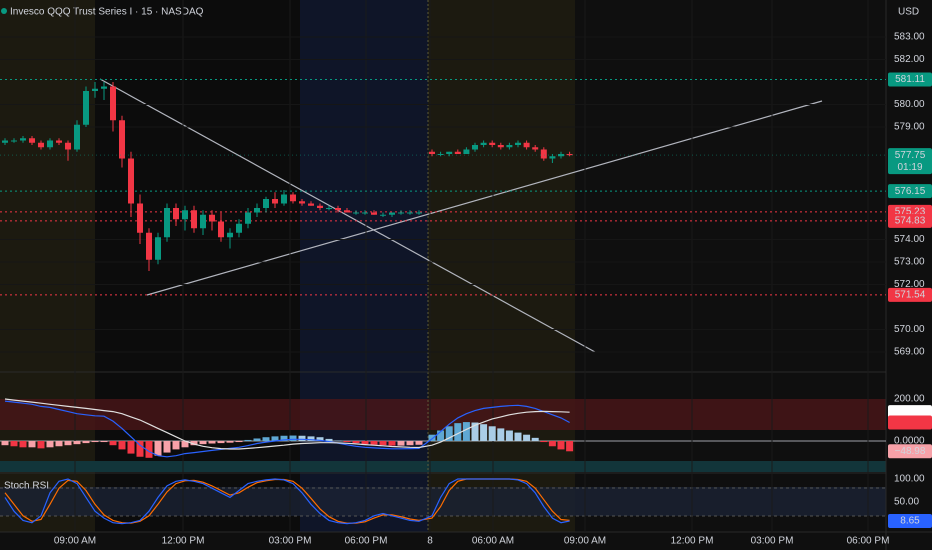 The height and width of the screenshot is (550, 932). What do you see at coordinates (909, 284) in the screenshot?
I see `price-tick-label: 572.00` at bounding box center [909, 284].